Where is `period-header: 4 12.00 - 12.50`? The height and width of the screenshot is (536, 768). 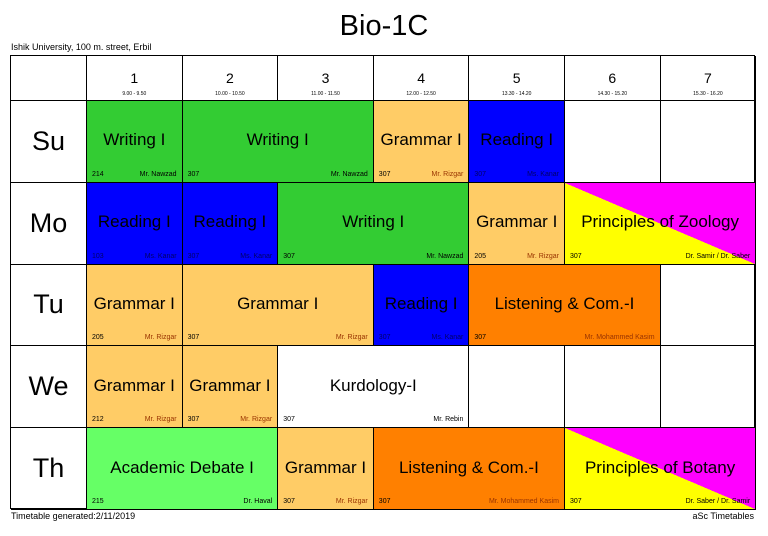 period-header: 4 12.00 - 12.50 is located at coordinates (421, 78).